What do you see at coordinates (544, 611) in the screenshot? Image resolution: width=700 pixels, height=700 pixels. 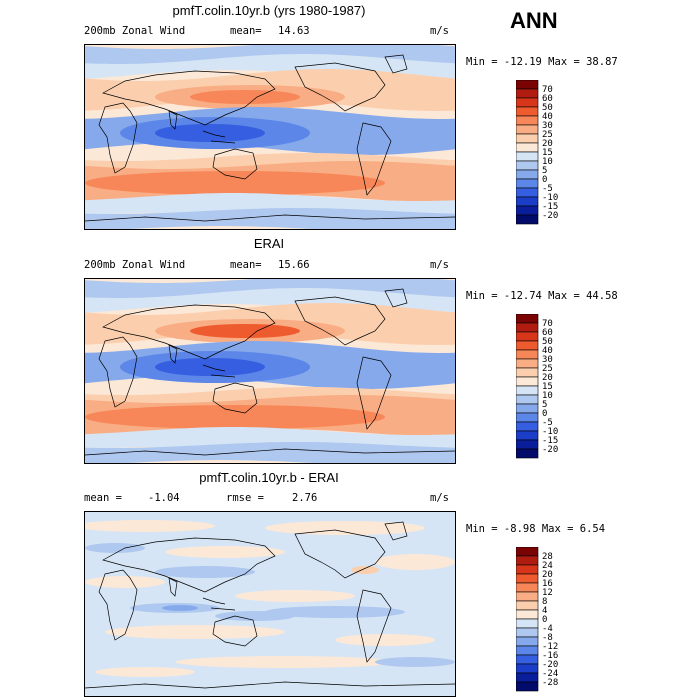 I see `colorbar-tick-label: 4` at bounding box center [544, 611].